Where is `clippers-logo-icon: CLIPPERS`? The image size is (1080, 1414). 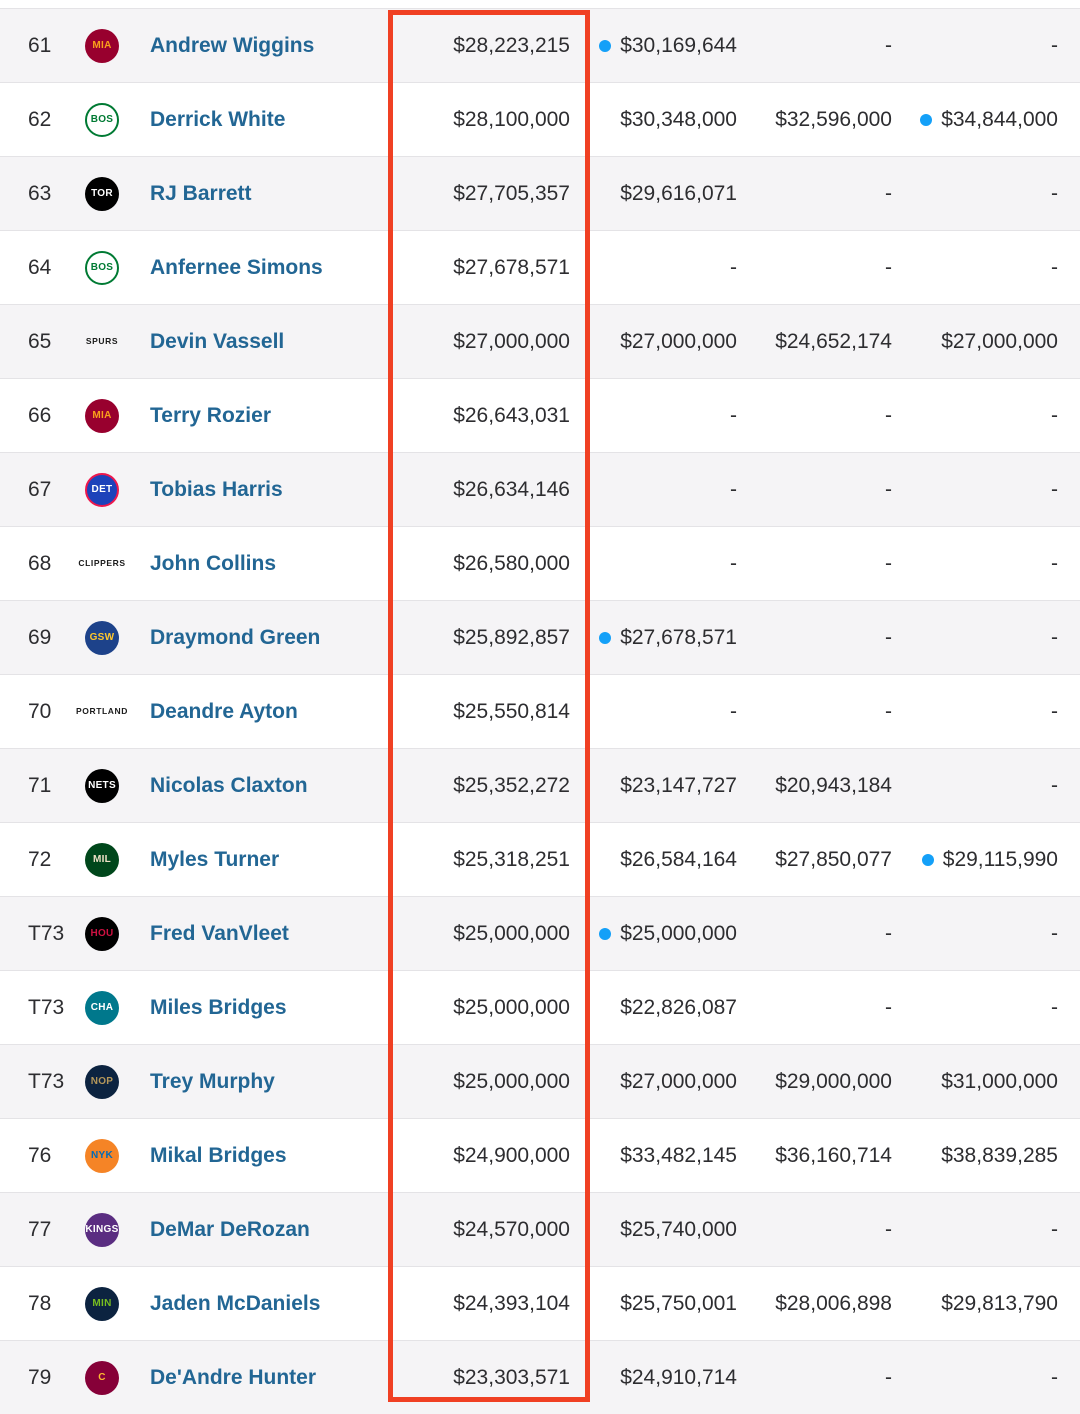 clippers-logo-icon: CLIPPERS is located at coordinates (102, 562).